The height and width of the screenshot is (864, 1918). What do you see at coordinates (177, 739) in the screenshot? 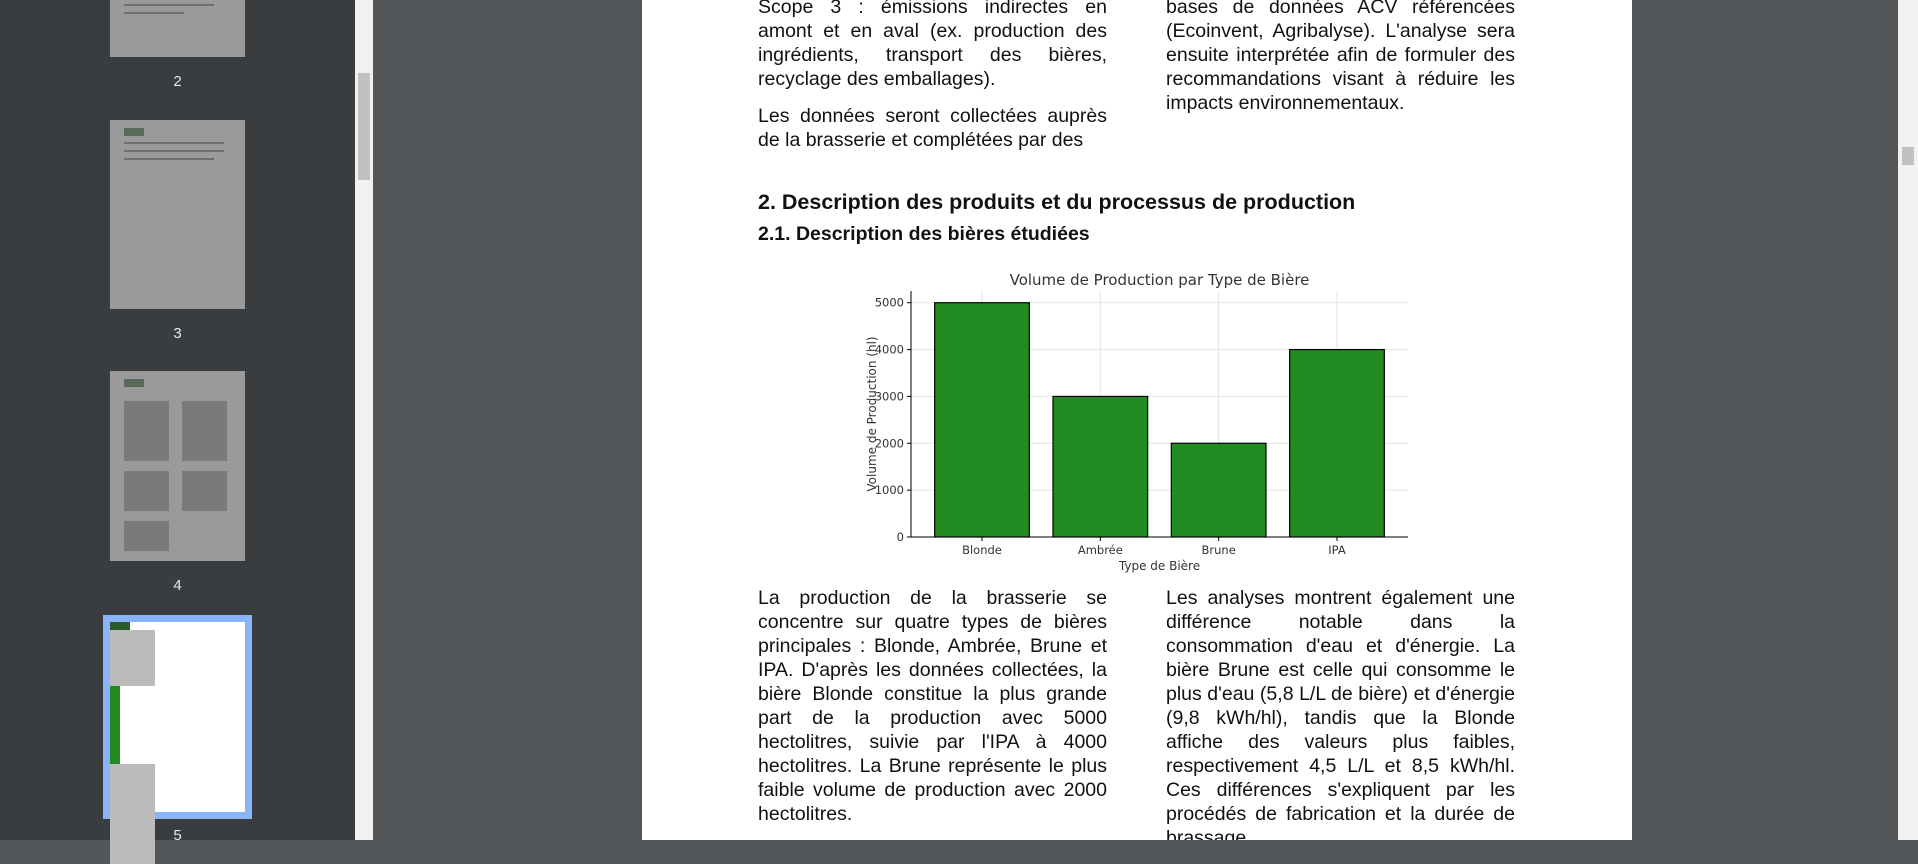
I see `page-thumbnail-selected` at bounding box center [177, 739].